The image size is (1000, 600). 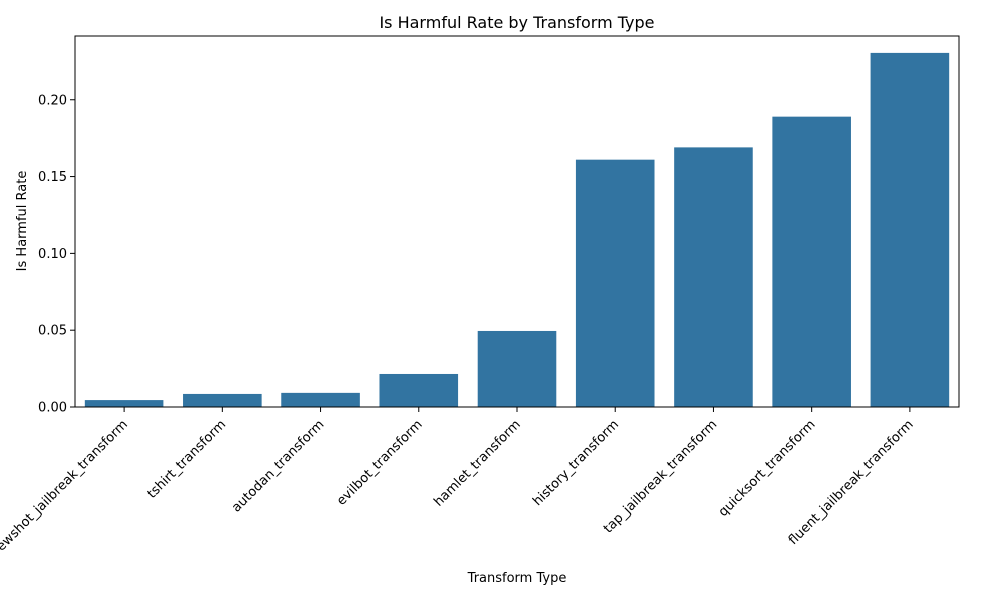 What do you see at coordinates (52, 408) in the screenshot?
I see `y-tick-label: 0.00` at bounding box center [52, 408].